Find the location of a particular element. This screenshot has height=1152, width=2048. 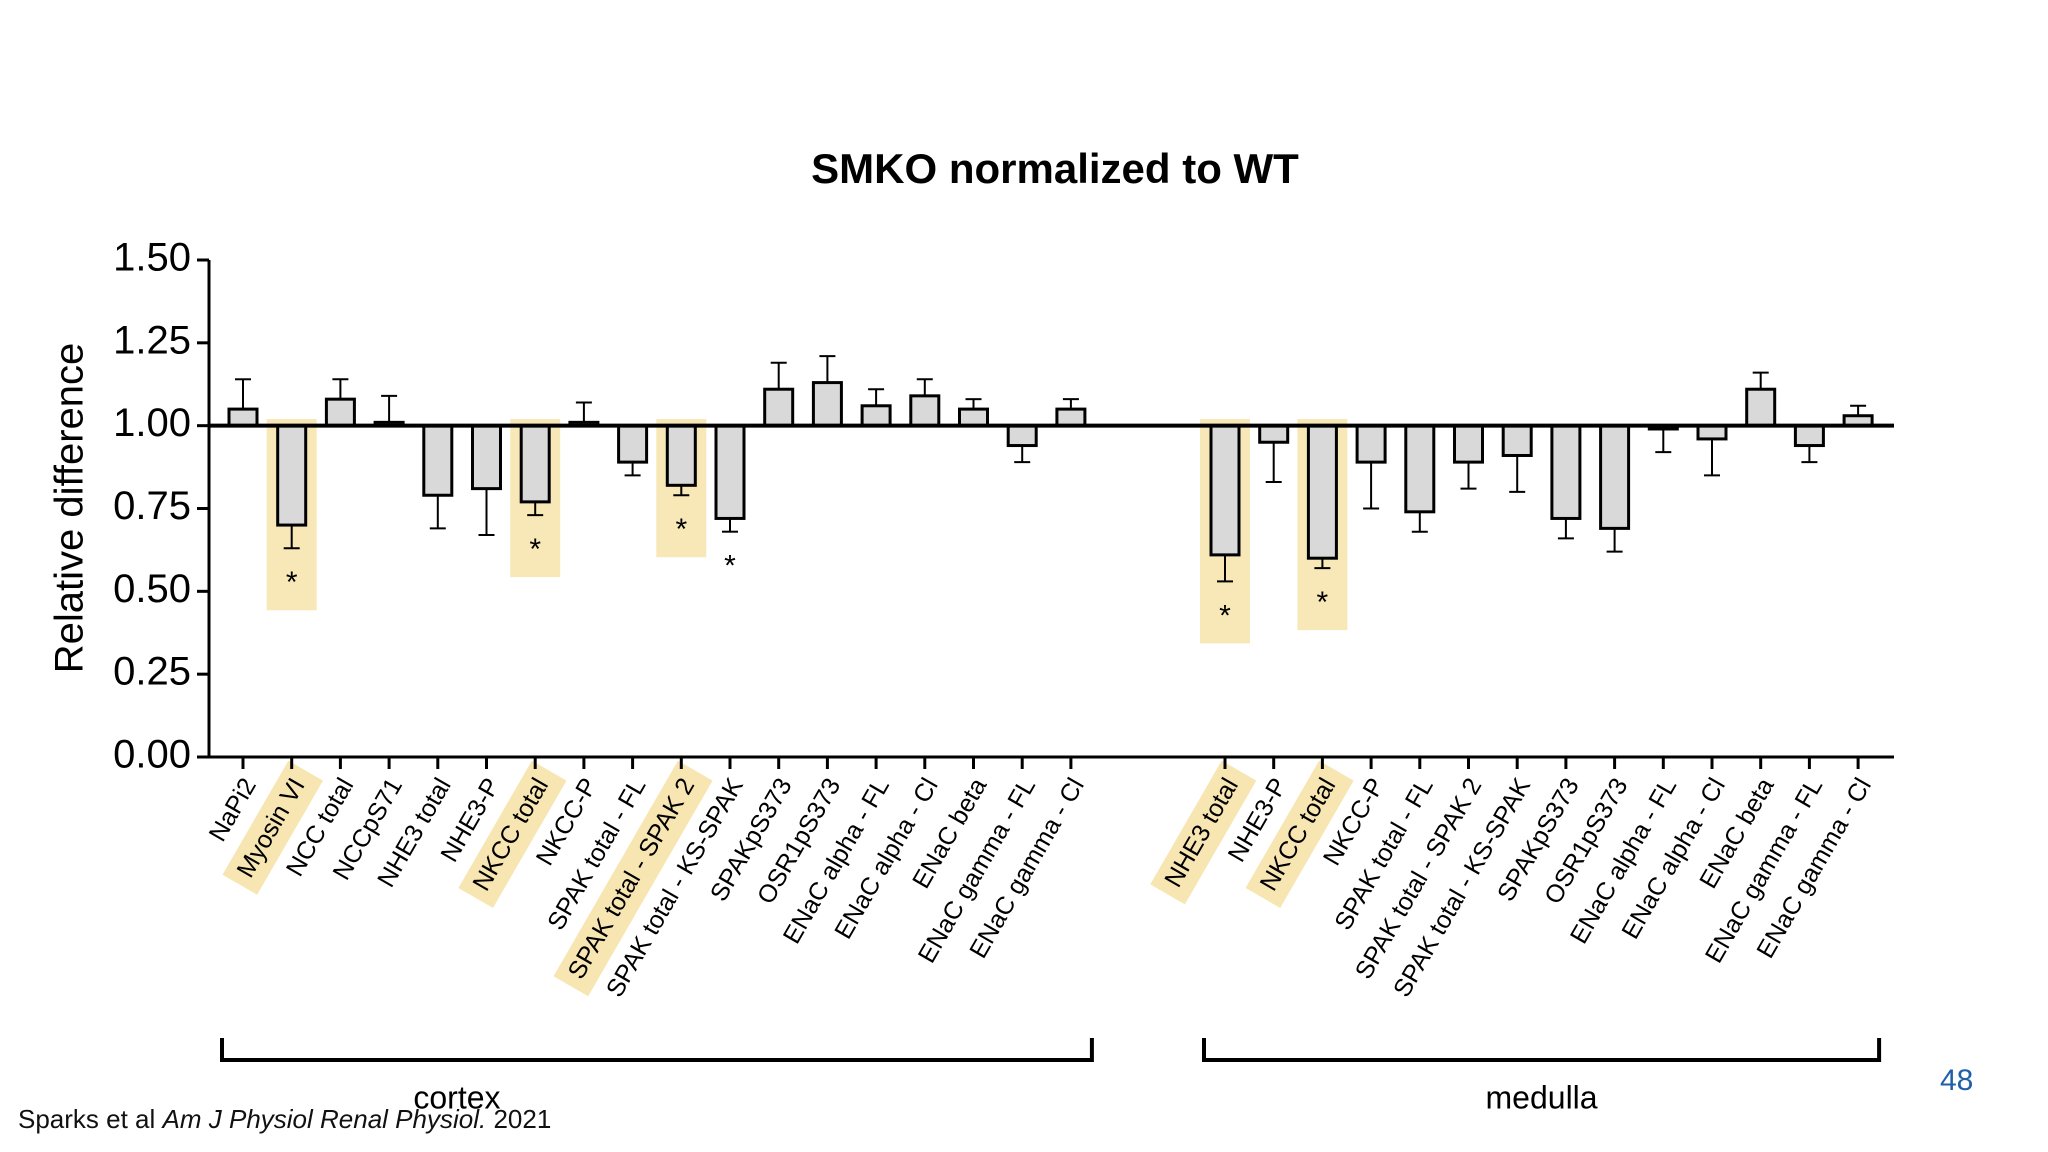

y-tick-label: 0.00 is located at coordinates (152, 755).